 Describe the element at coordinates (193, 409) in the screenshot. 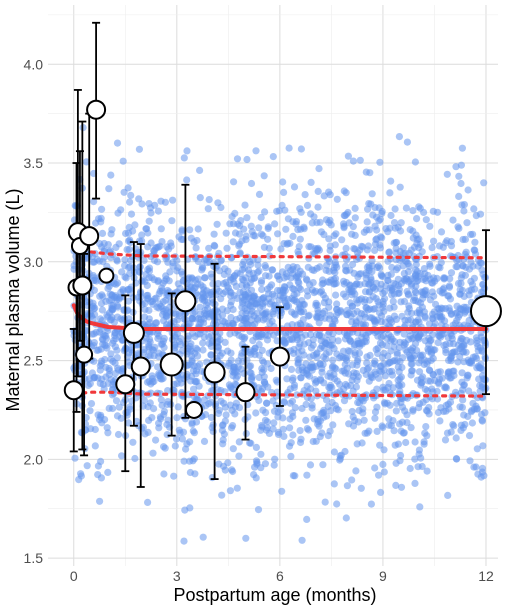

I see `observed-point` at that location.